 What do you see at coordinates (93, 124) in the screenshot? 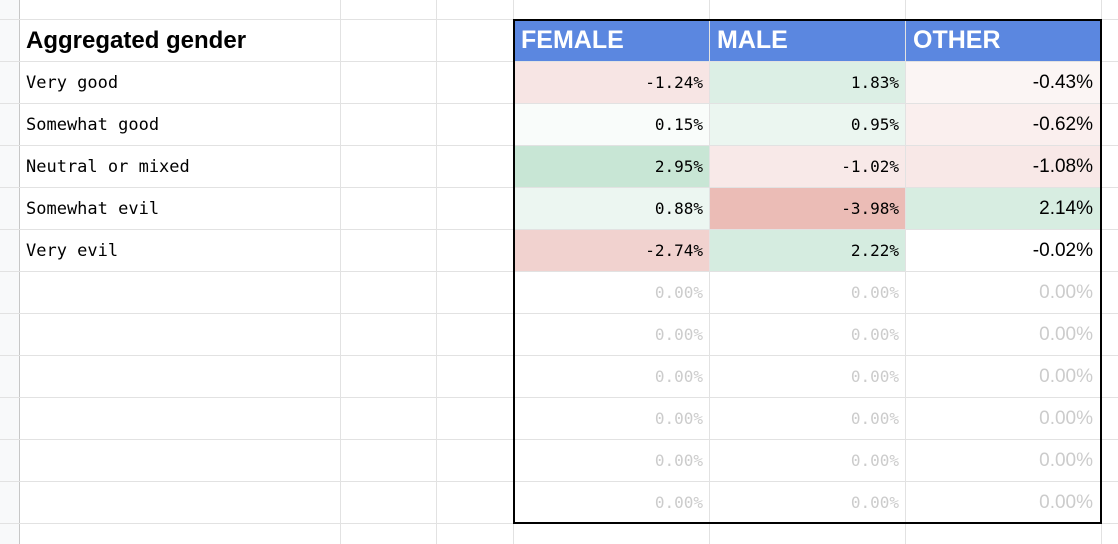
I see `row-label: Somewhat good` at bounding box center [93, 124].